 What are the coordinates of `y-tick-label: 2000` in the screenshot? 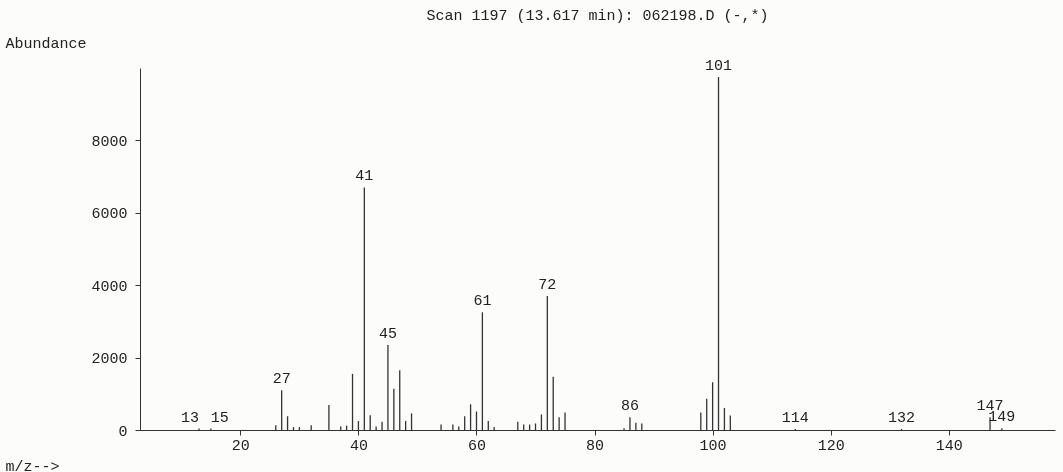 It's located at (109, 360).